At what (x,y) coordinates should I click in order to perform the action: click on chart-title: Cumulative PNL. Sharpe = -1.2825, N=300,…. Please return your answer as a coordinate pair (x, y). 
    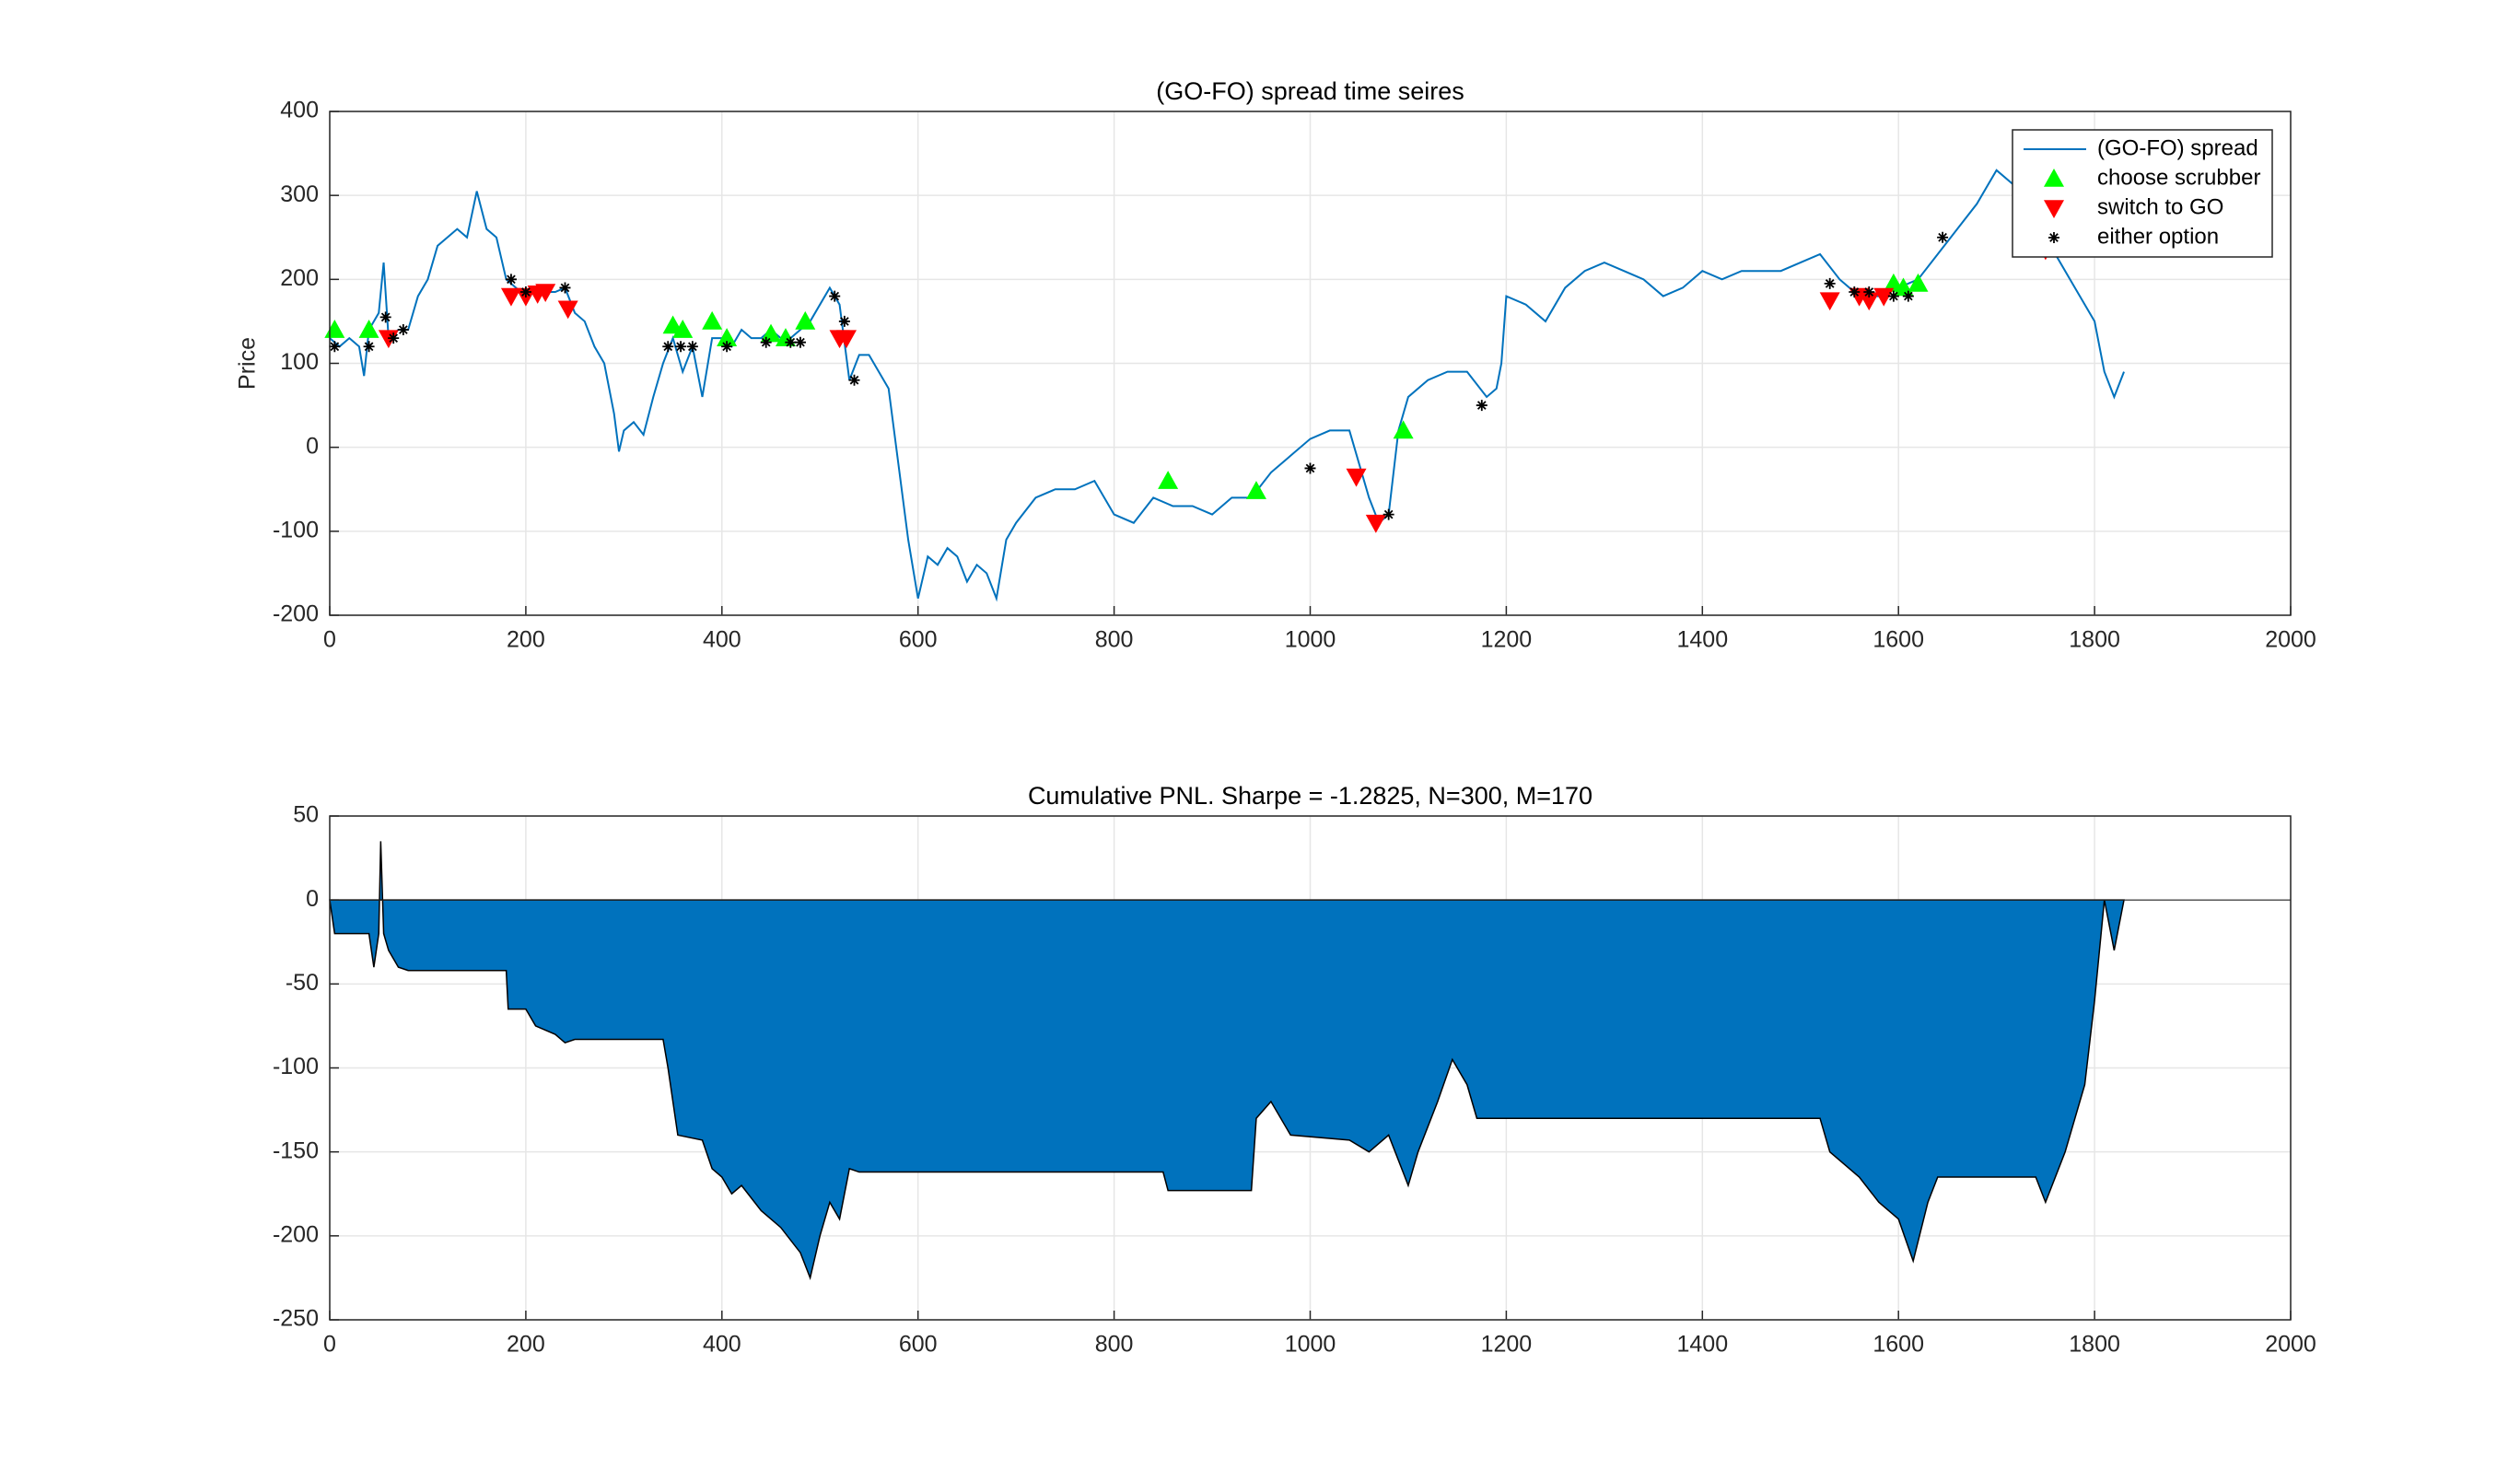
    Looking at the image, I should click on (1310, 796).